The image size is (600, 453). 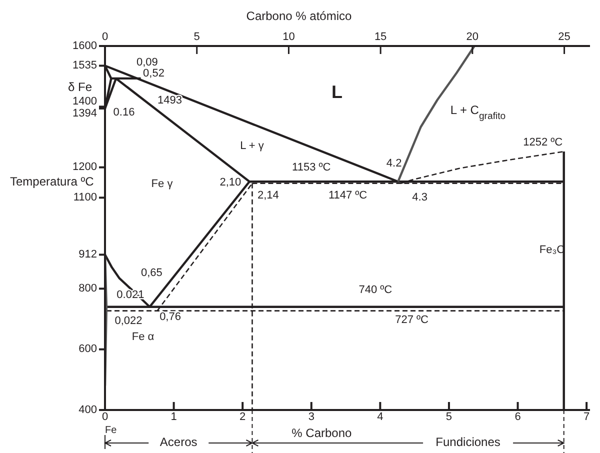 I want to click on x2-tick-label: 0, so click(x=105, y=37).